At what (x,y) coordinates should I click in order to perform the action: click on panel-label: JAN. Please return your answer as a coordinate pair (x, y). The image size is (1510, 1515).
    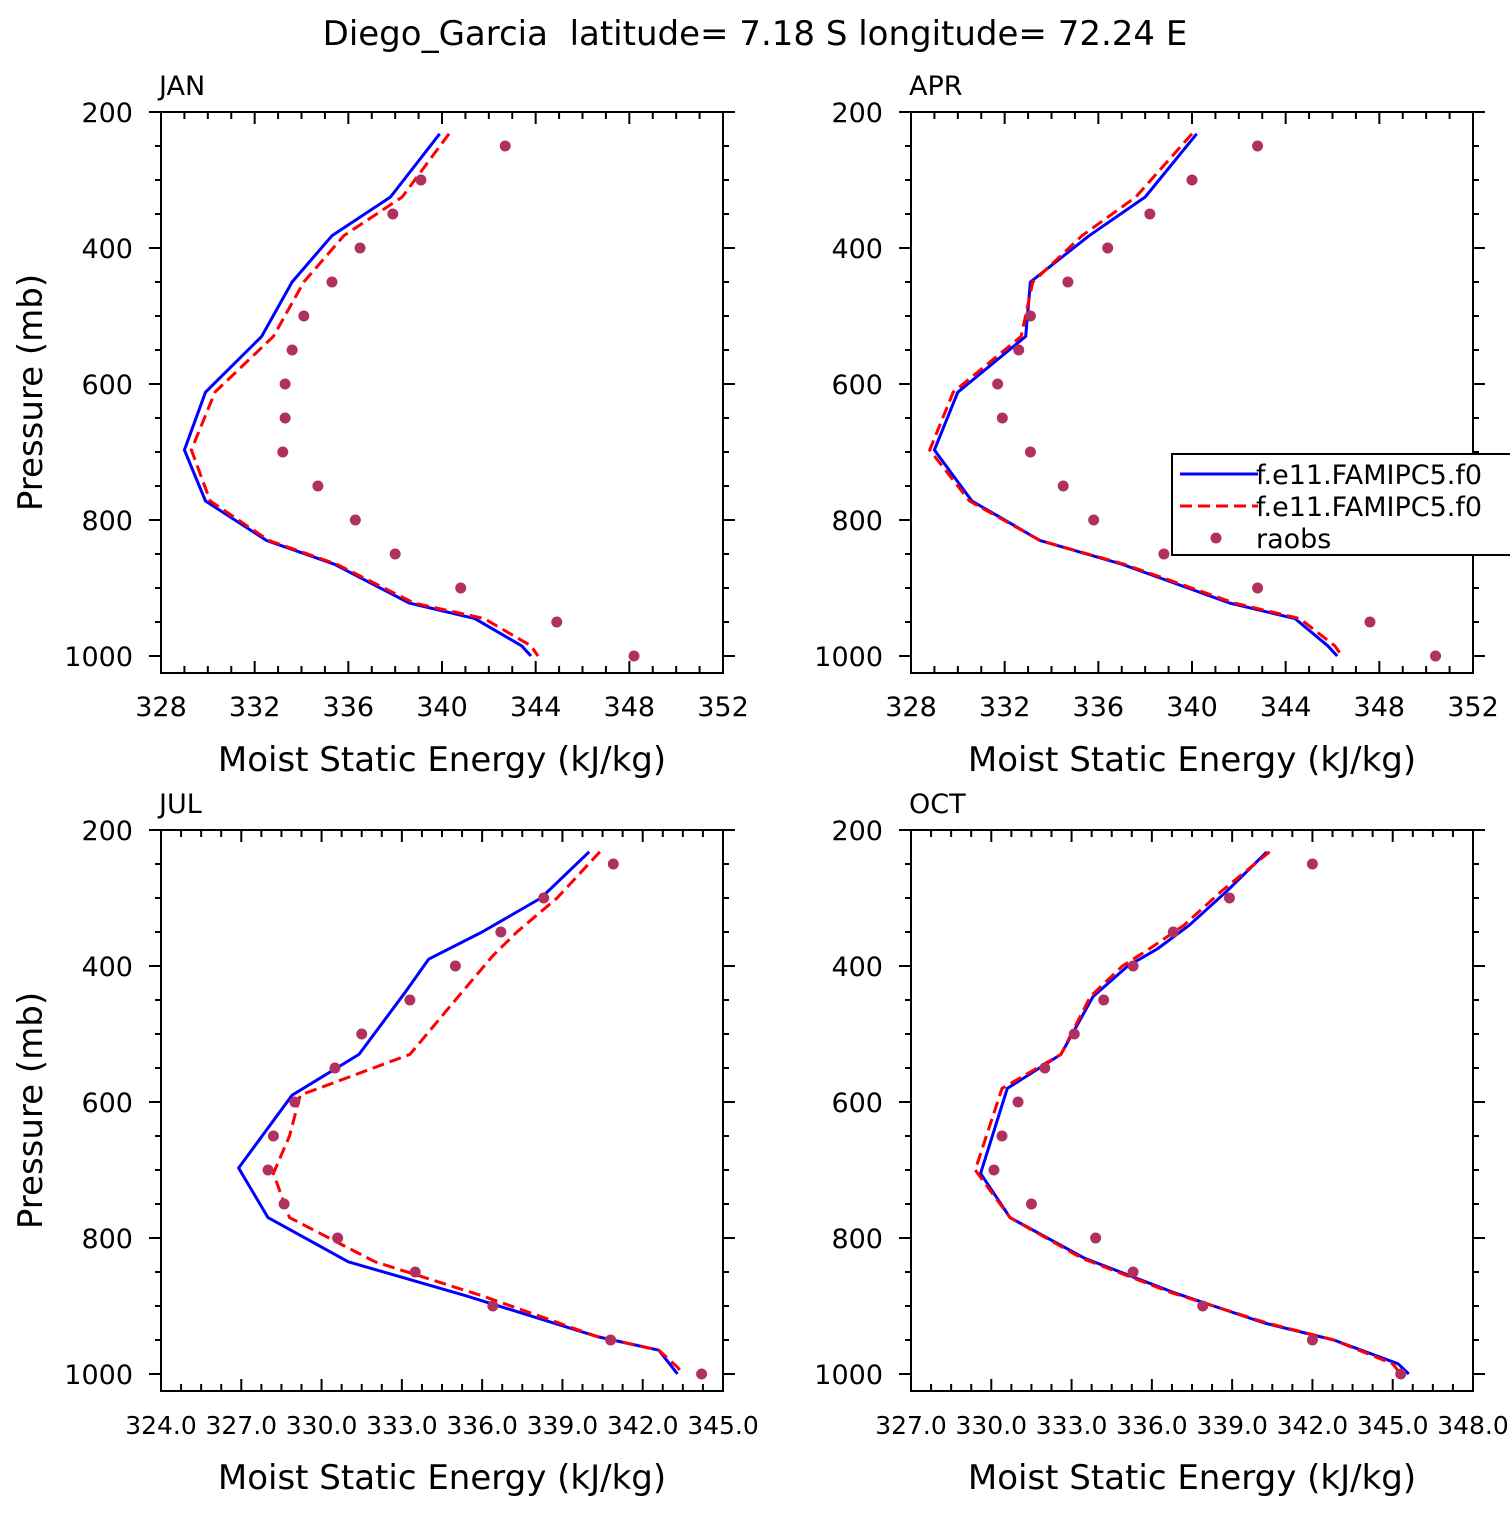
    Looking at the image, I should click on (181, 86).